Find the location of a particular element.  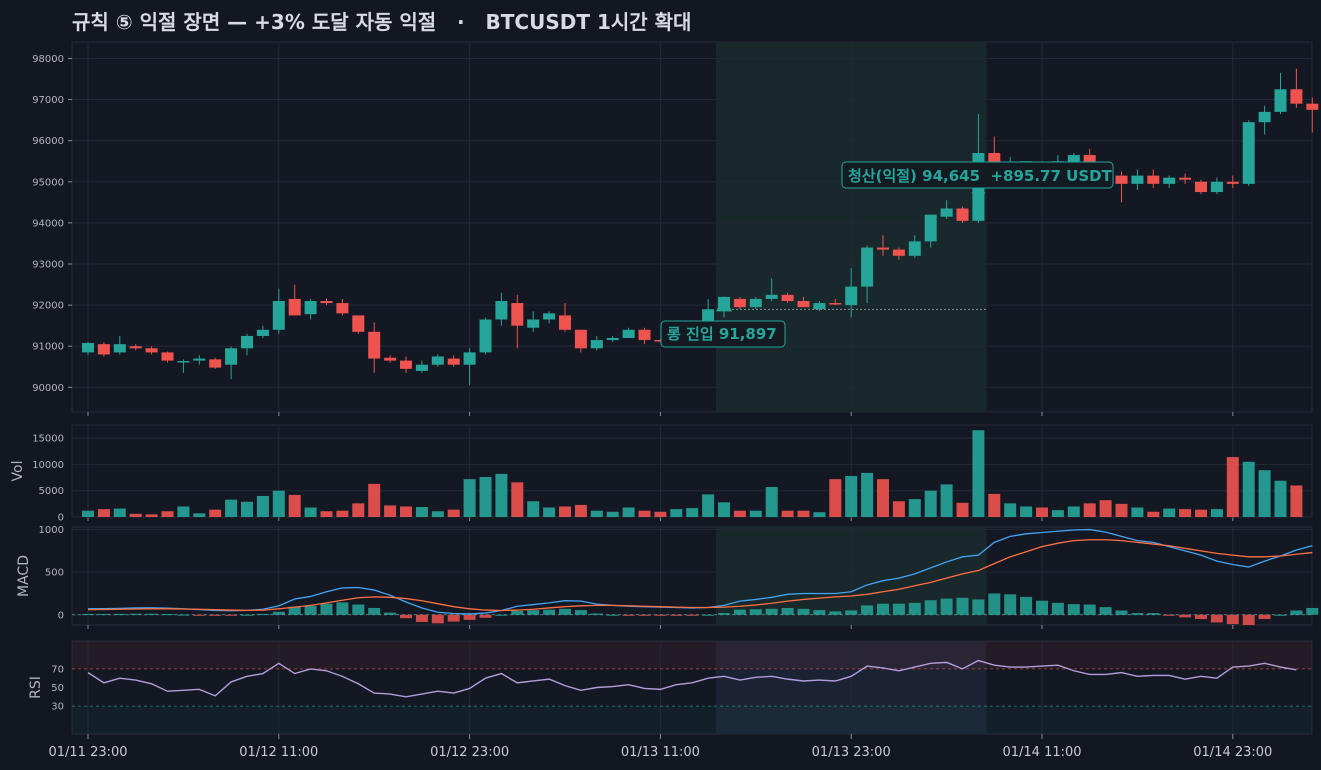

volume-tick-label: 0 is located at coordinates (61, 518).